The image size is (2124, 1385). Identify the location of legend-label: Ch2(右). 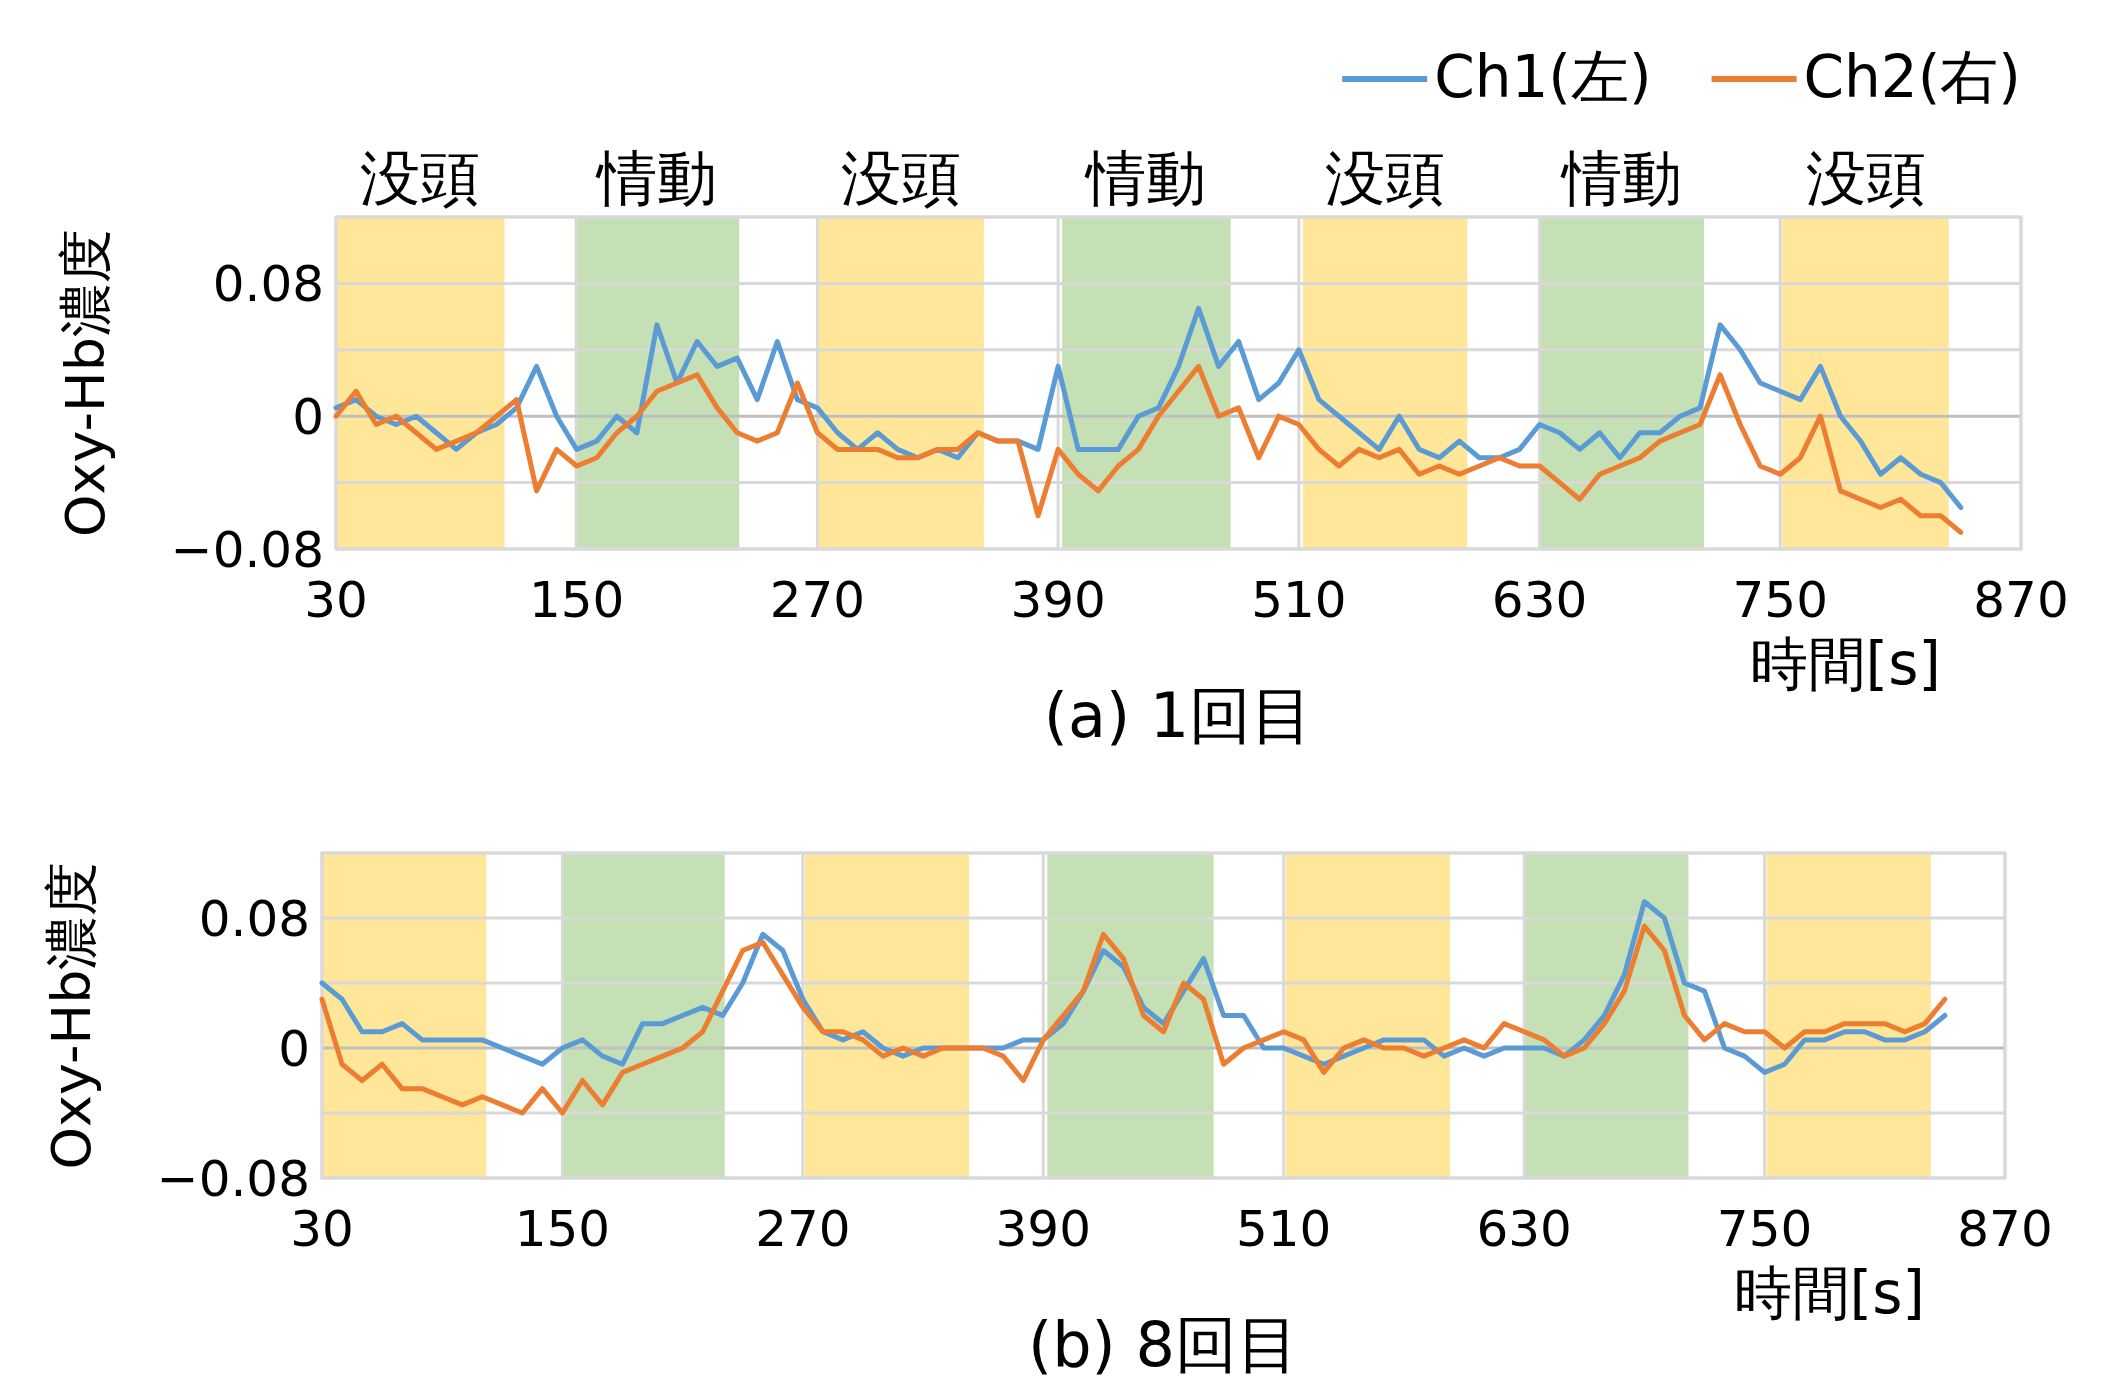
(1912, 77).